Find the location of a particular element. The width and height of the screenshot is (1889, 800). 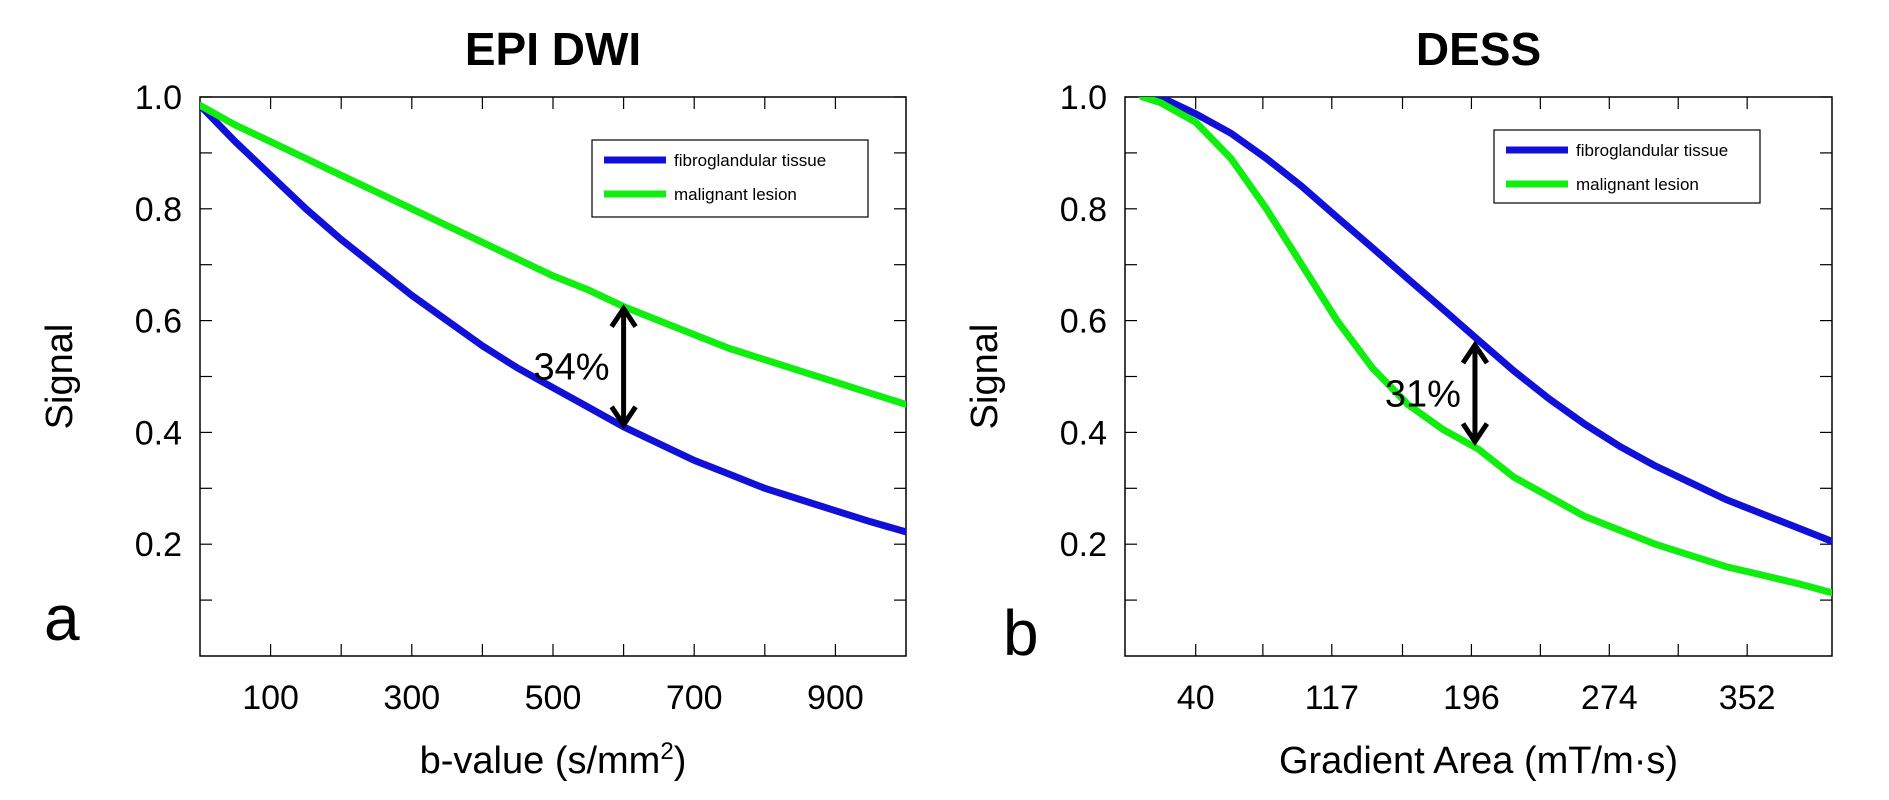

annotation-label: 31% is located at coordinates (1423, 394).